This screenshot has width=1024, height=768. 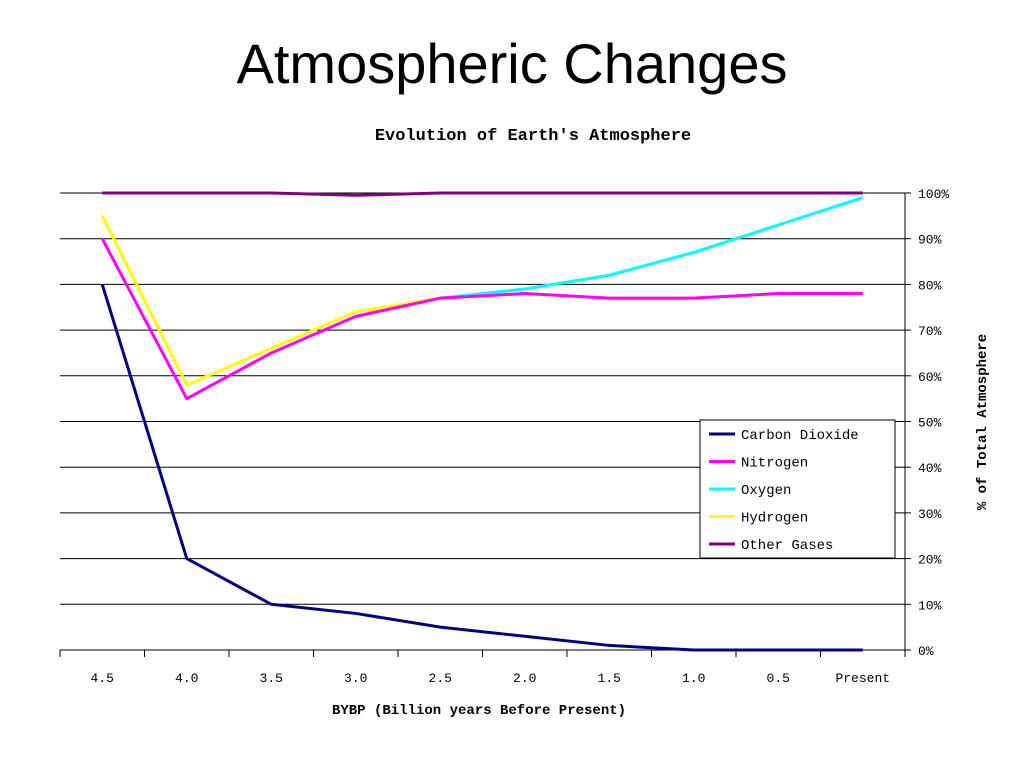 I want to click on legend-label: Hydrogen, so click(x=774, y=519).